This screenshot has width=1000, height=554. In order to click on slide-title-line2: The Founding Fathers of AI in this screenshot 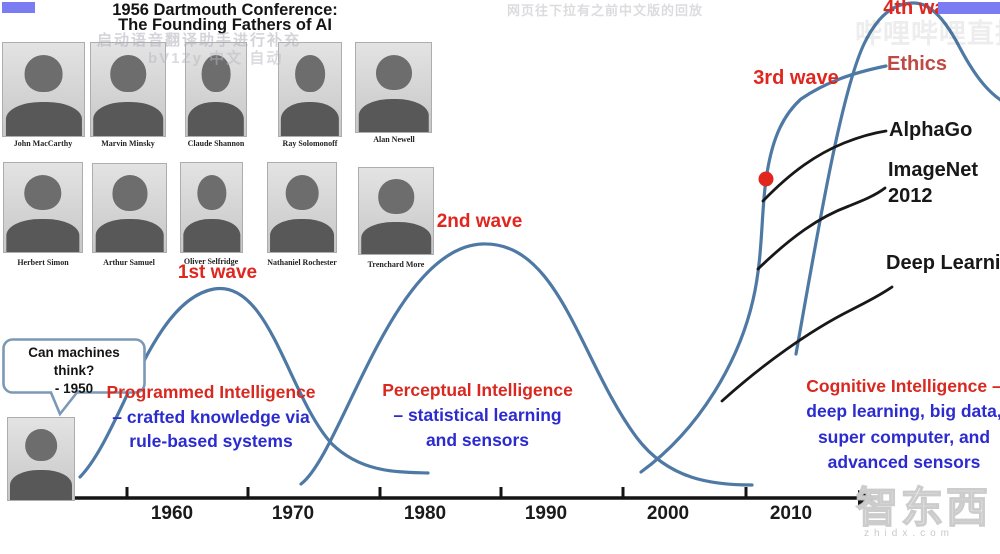, I will do `click(225, 25)`.